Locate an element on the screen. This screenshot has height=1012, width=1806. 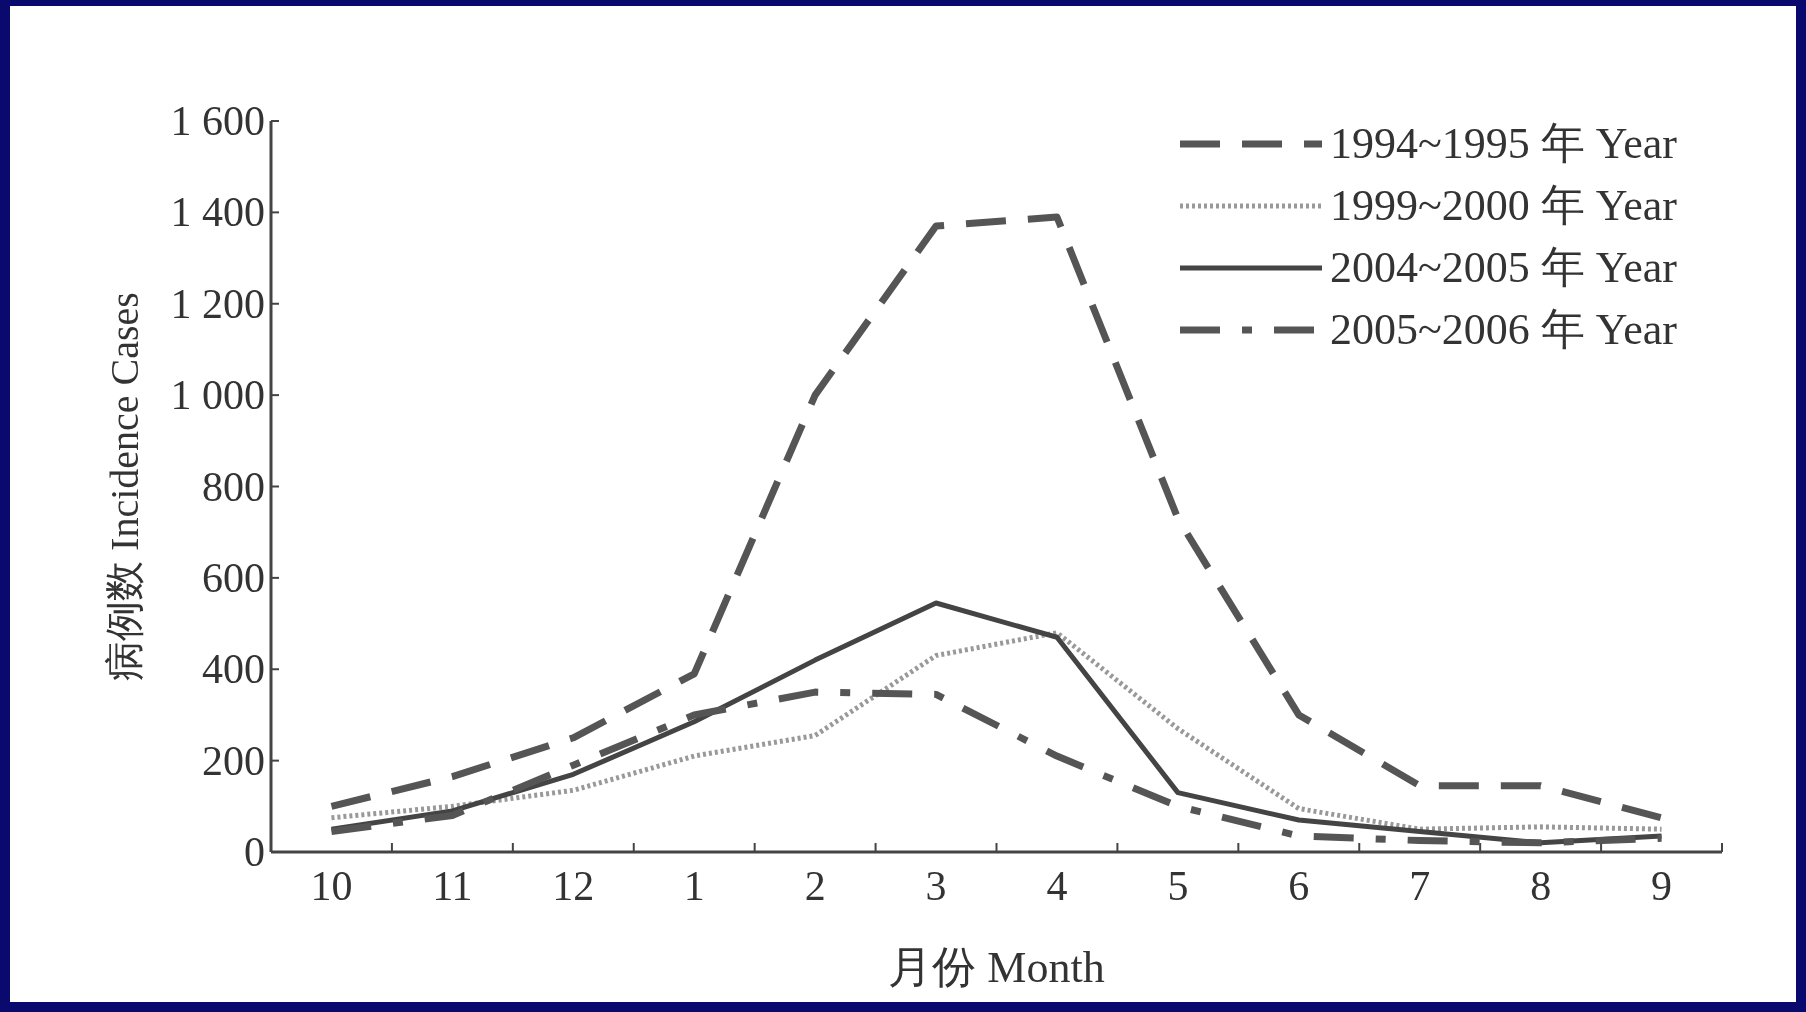
x-tick-label: 9 is located at coordinates (1662, 886).